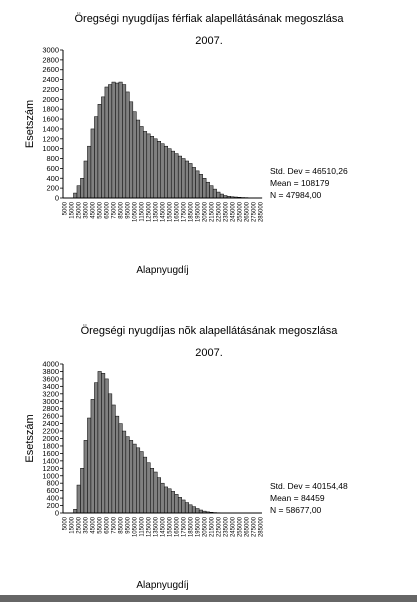 This screenshot has width=417, height=602. Describe the element at coordinates (87, 209) in the screenshot. I see `x-tick-label: 35000` at that location.